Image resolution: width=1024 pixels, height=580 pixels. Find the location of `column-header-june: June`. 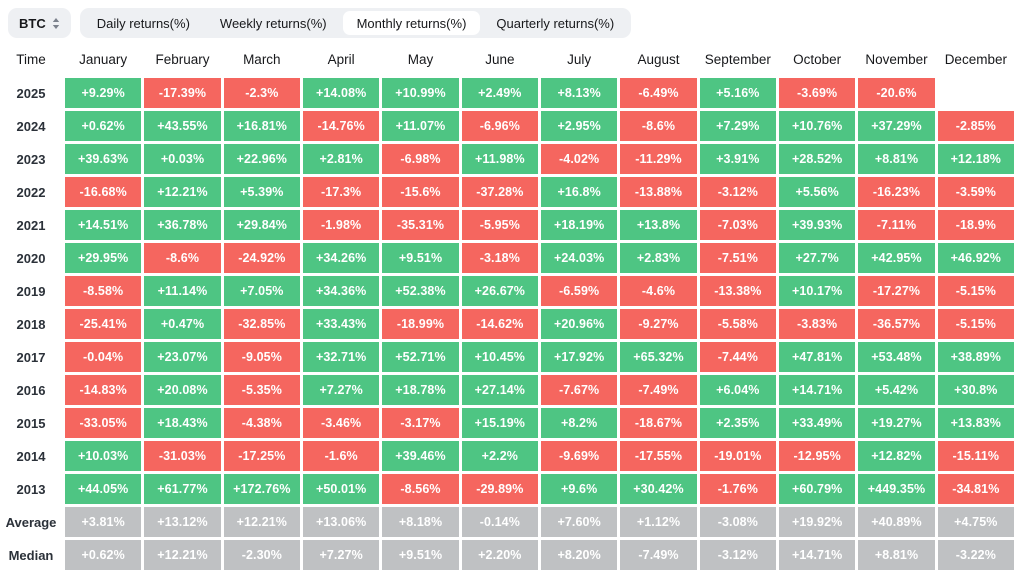

column-header-june: June is located at coordinates (500, 59).